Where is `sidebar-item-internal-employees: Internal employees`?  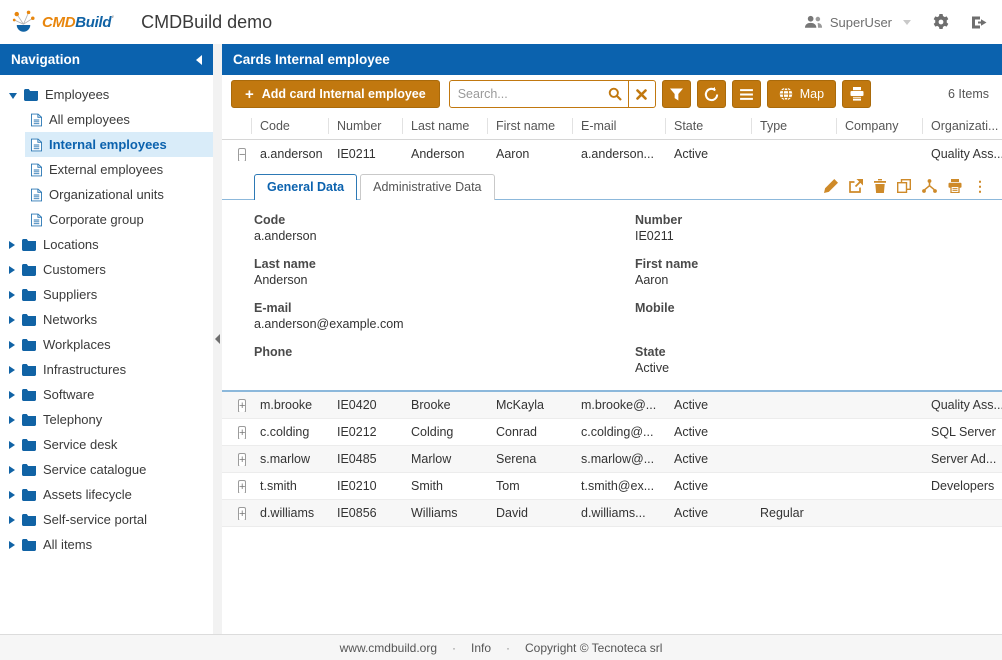
sidebar-item-internal-employees: Internal employees is located at coordinates (119, 144).